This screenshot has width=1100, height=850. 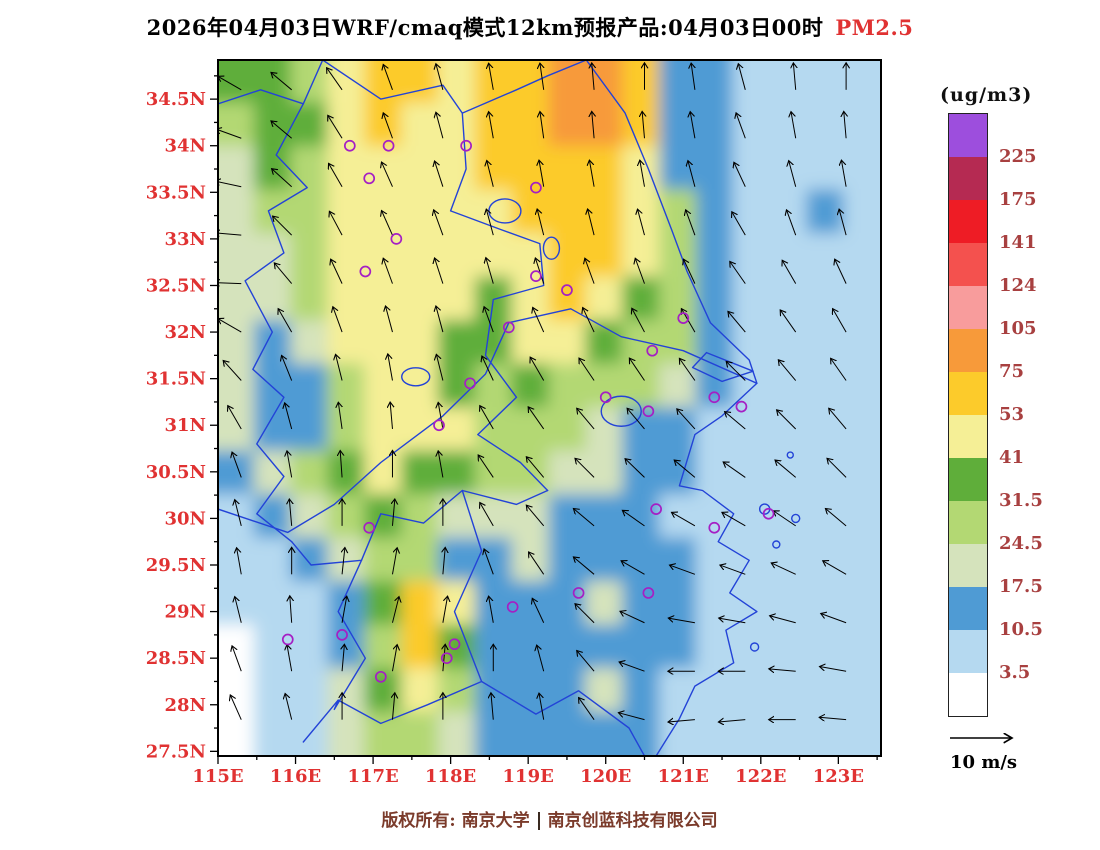 I want to click on lat-axis-label: 30.5N, so click(x=176, y=472).